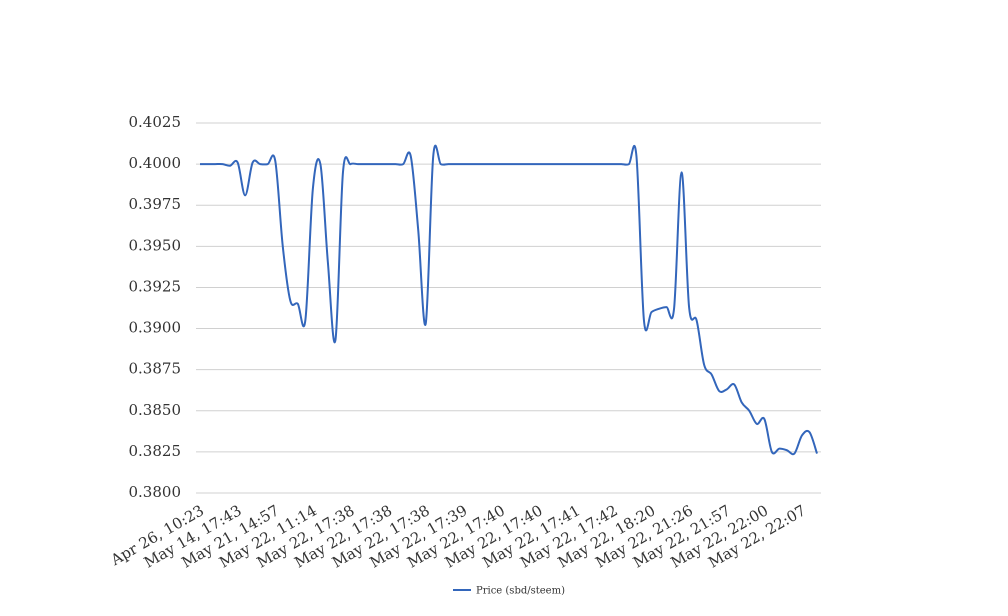 The image size is (1008, 616). Describe the element at coordinates (155, 492) in the screenshot. I see `y-tick-label: 0.3800` at that location.